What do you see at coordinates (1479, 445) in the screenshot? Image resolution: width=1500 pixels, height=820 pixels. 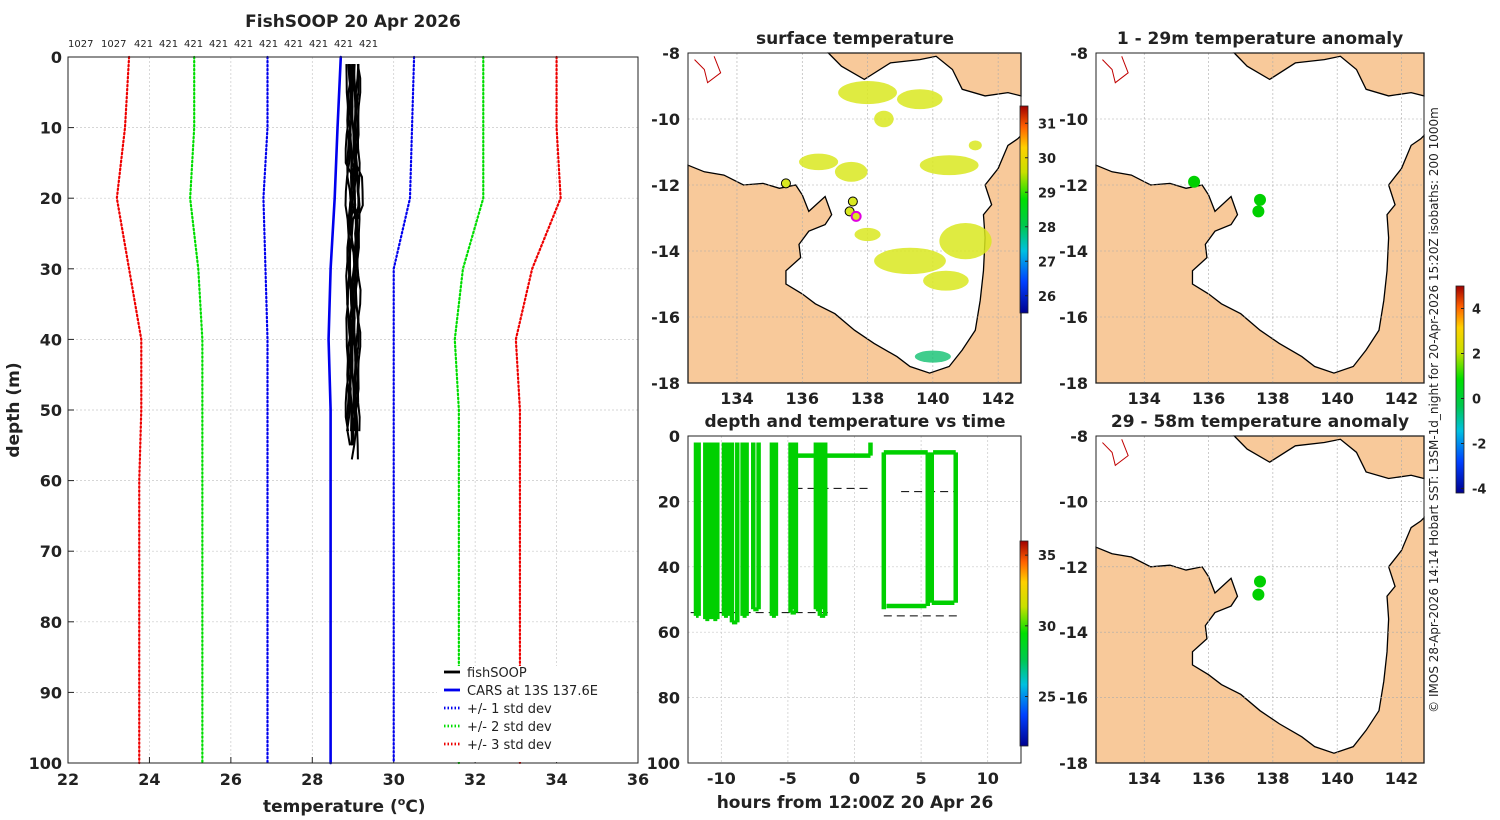 I see `colorbar-tick-label: -2` at bounding box center [1479, 445].